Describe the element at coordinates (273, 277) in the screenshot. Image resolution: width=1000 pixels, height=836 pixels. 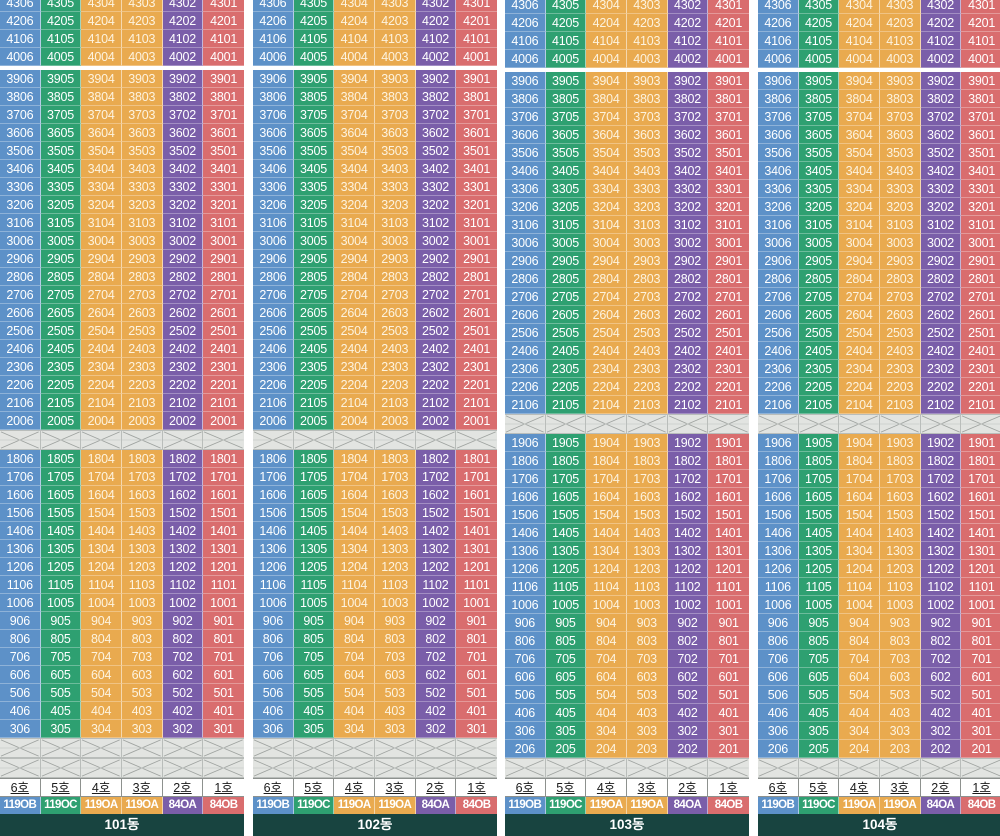
I see `unit-cell: 2806` at that location.